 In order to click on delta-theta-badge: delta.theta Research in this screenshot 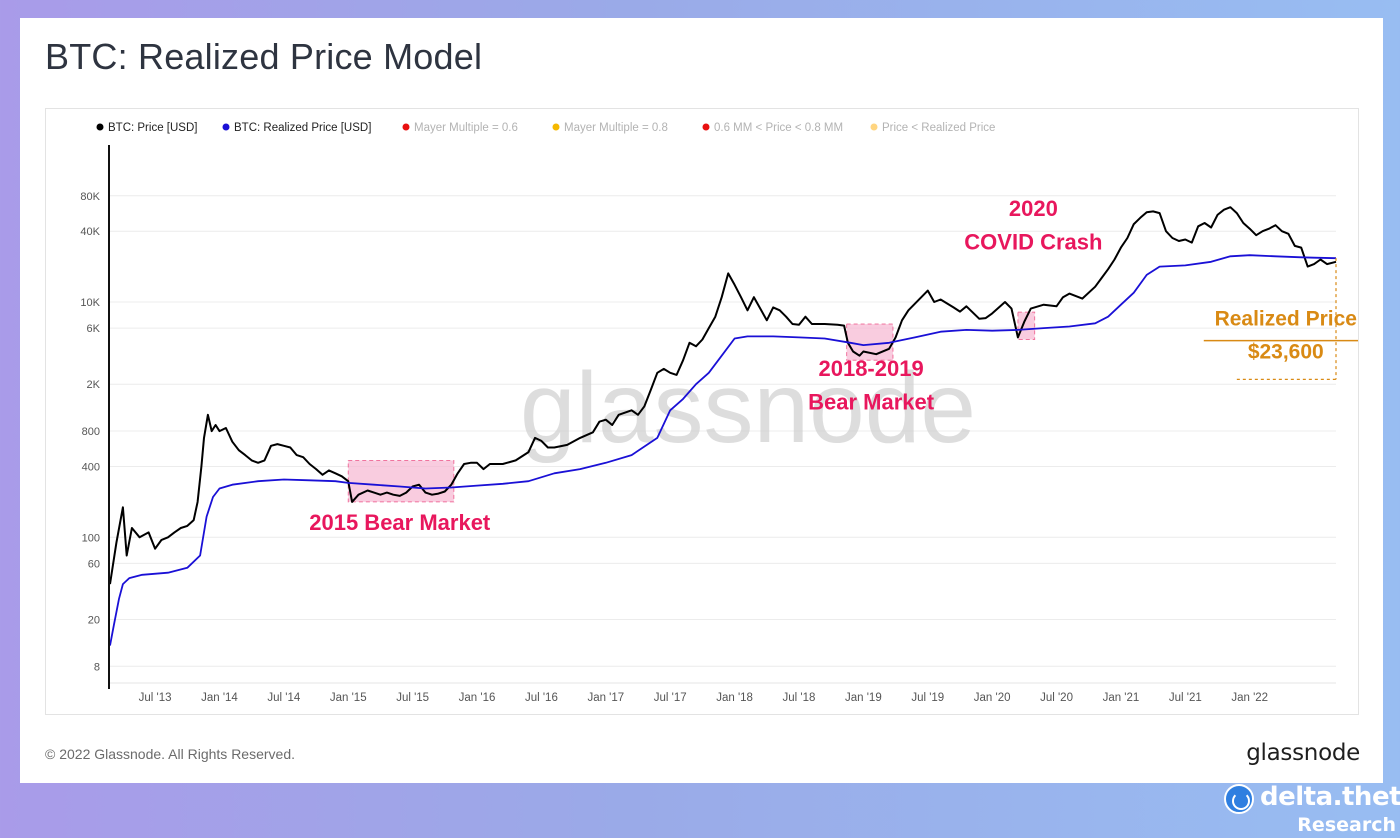, I will do `click(1311, 810)`.